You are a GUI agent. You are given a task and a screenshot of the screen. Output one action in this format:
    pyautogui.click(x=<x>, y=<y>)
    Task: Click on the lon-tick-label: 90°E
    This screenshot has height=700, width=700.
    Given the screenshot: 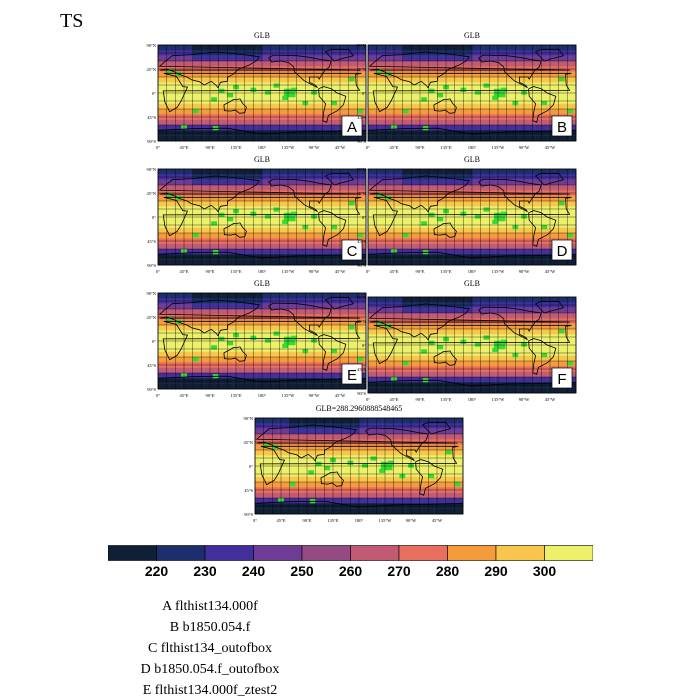 What is the action you would take?
    pyautogui.click(x=209, y=271)
    